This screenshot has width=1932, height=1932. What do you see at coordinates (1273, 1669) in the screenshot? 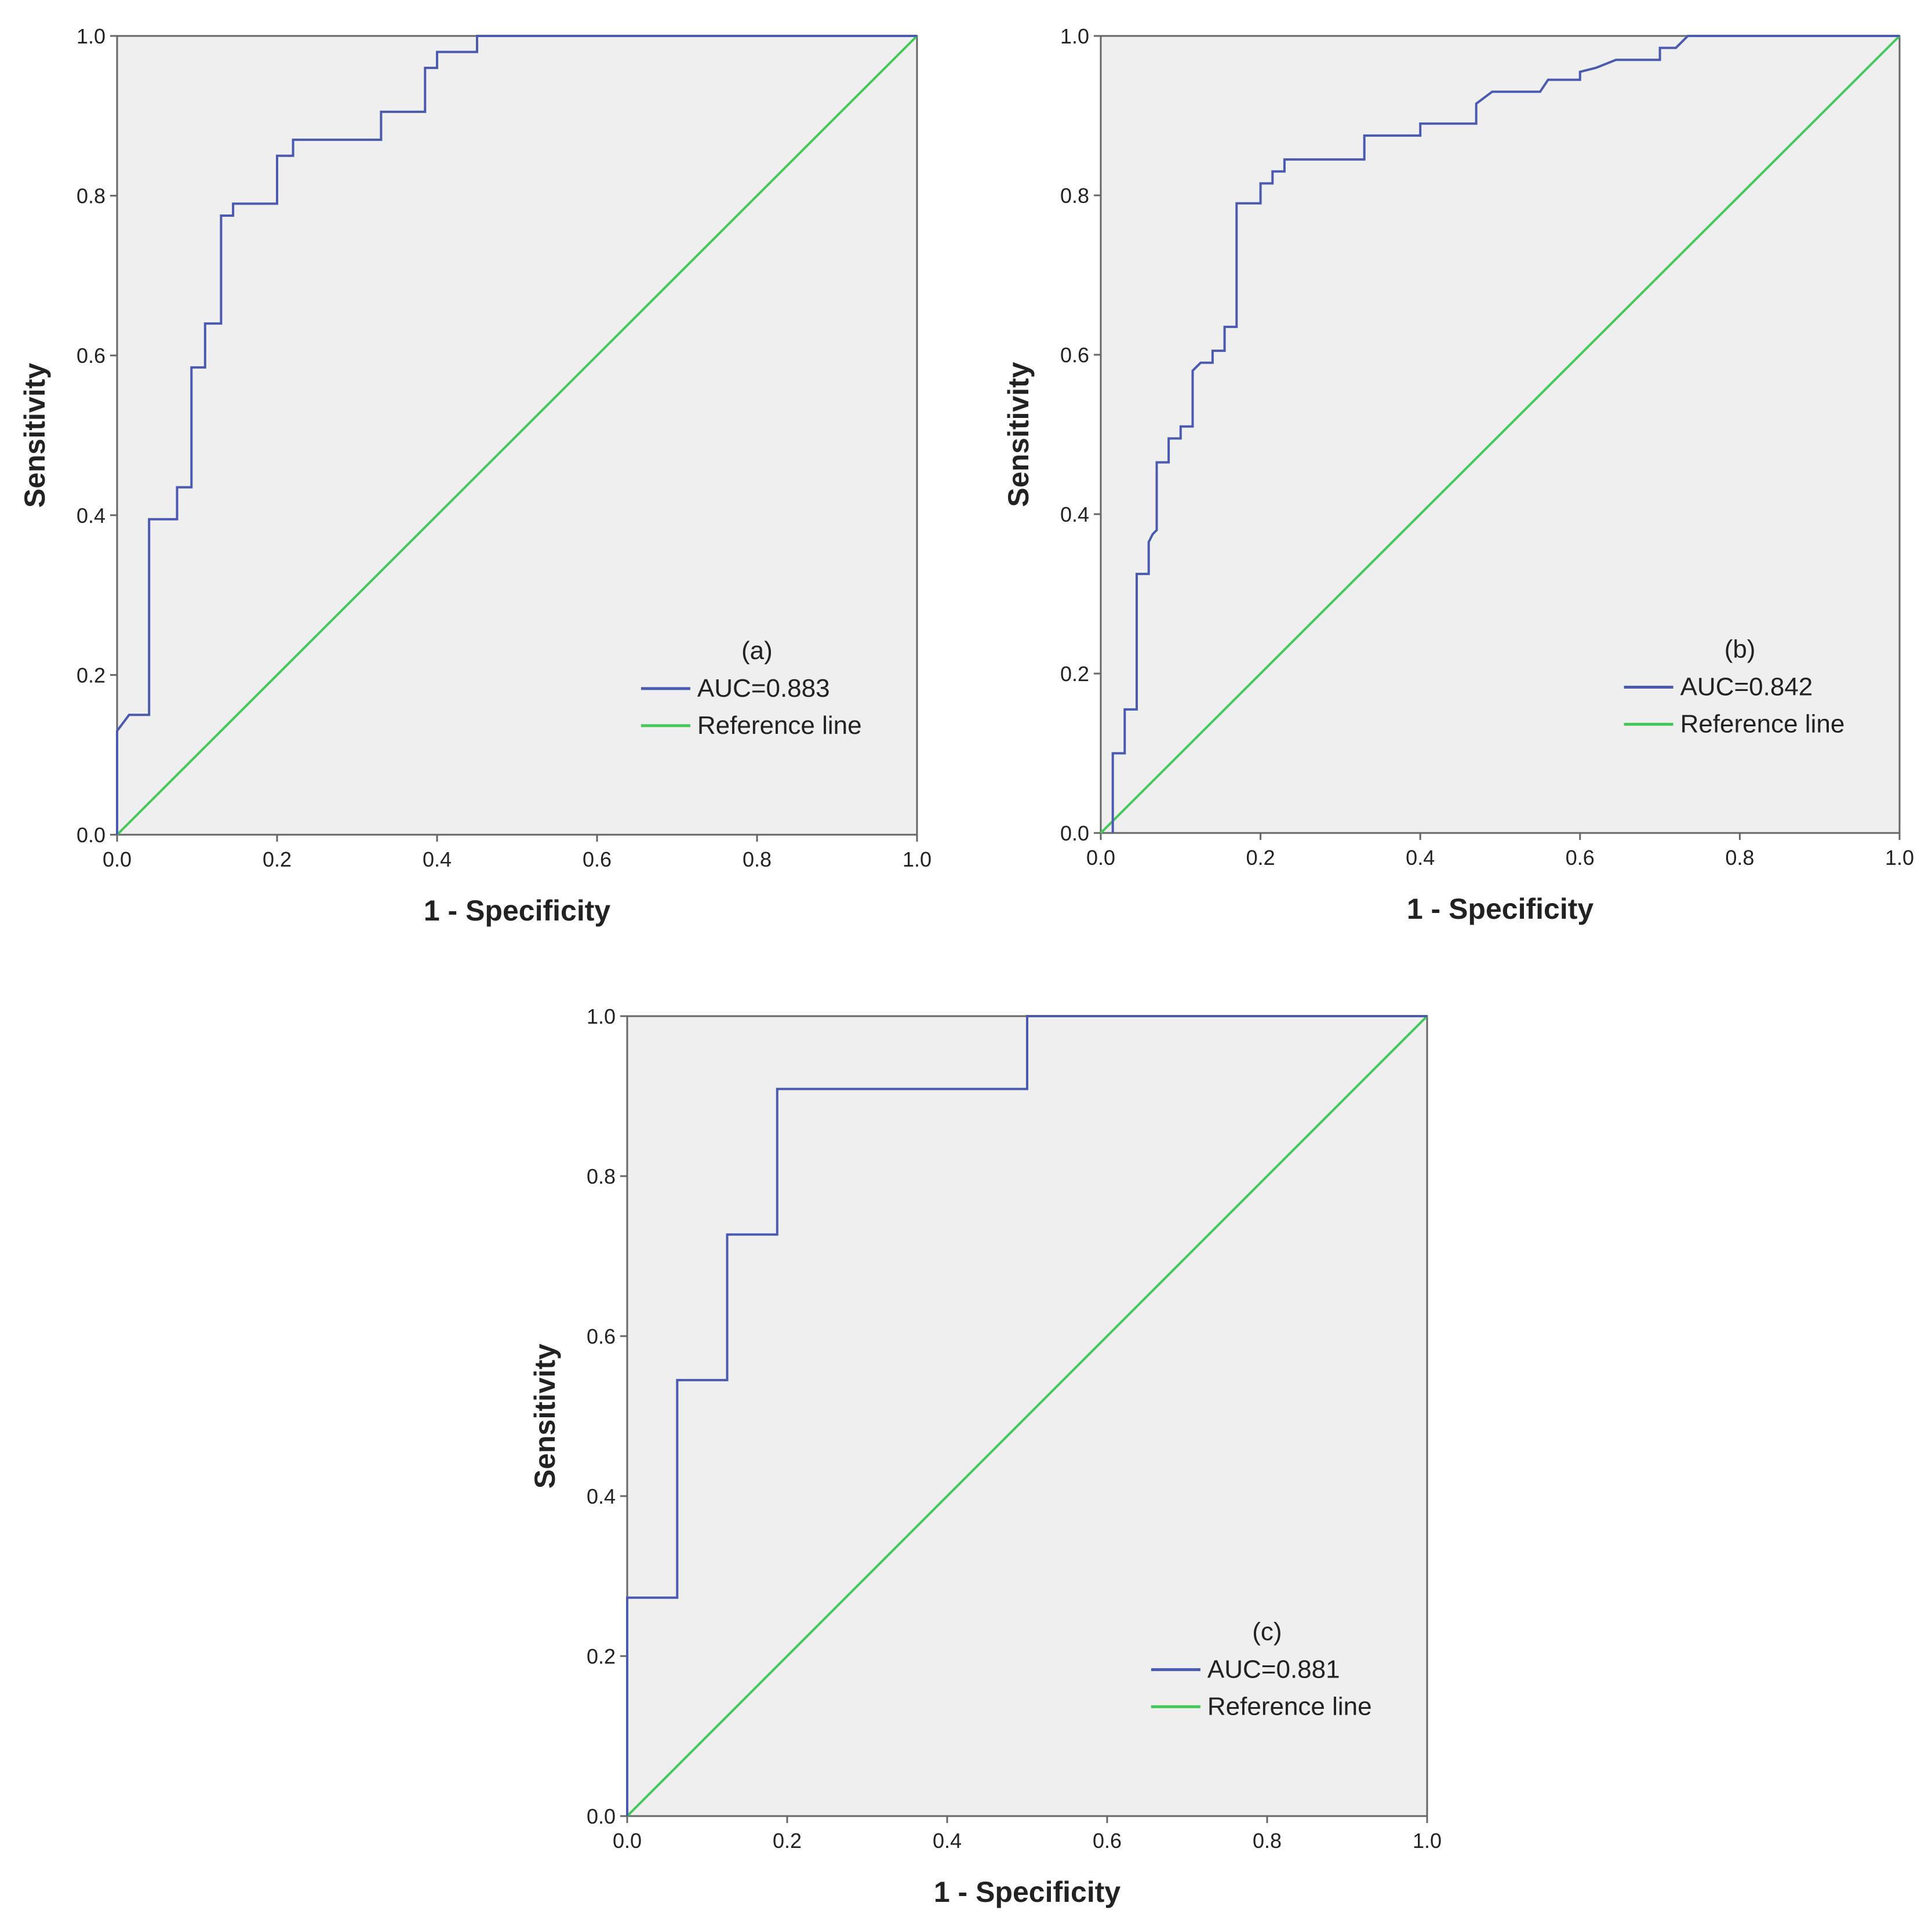
I see `legend-auc-label: AUC=0.881` at bounding box center [1273, 1669].